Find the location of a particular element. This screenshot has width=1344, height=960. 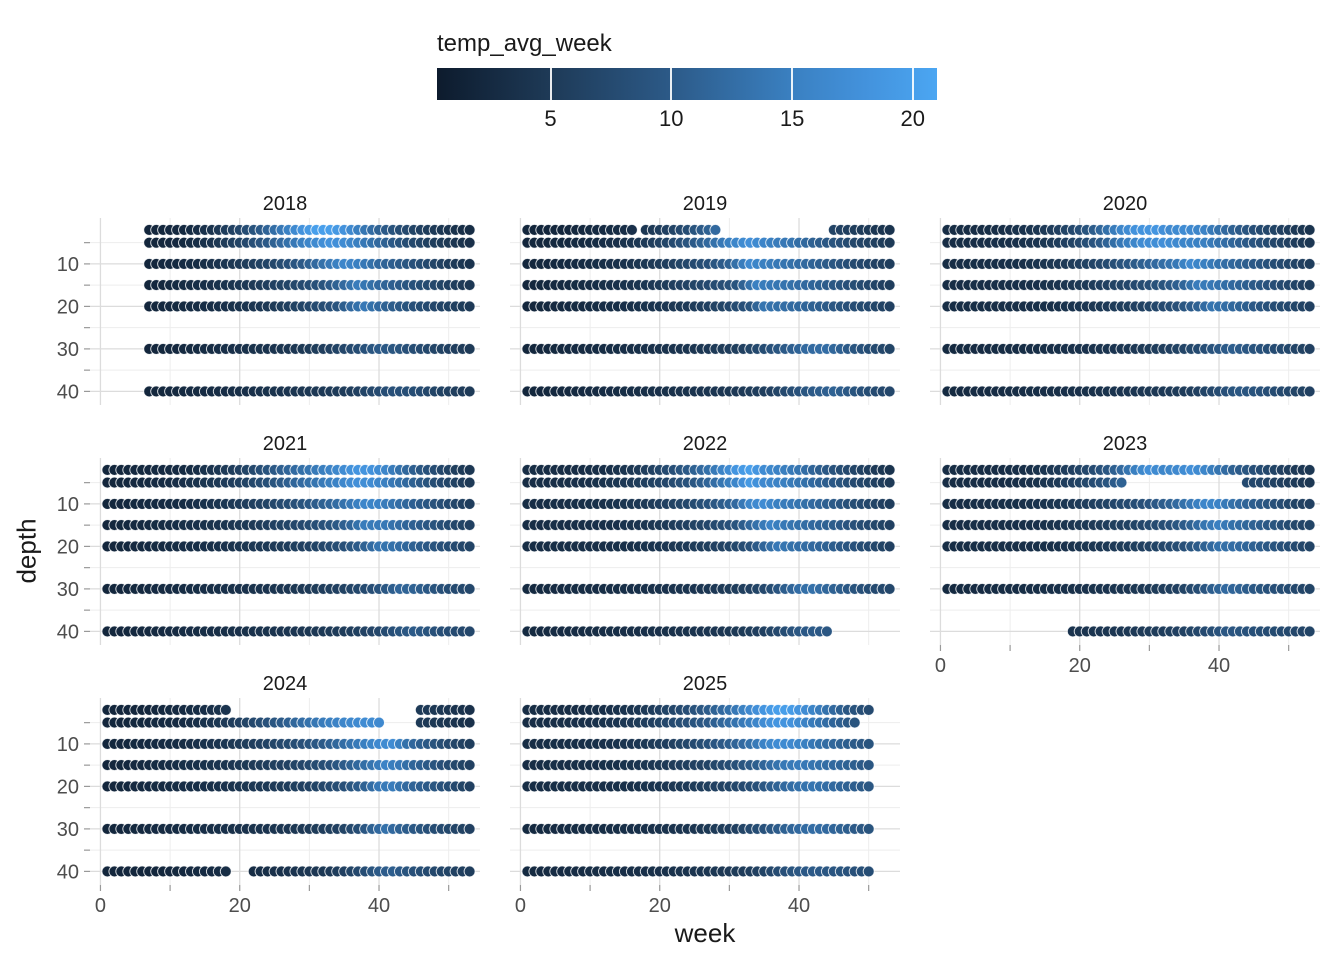

facet-panel-2020: 2020 is located at coordinates (1125, 299).